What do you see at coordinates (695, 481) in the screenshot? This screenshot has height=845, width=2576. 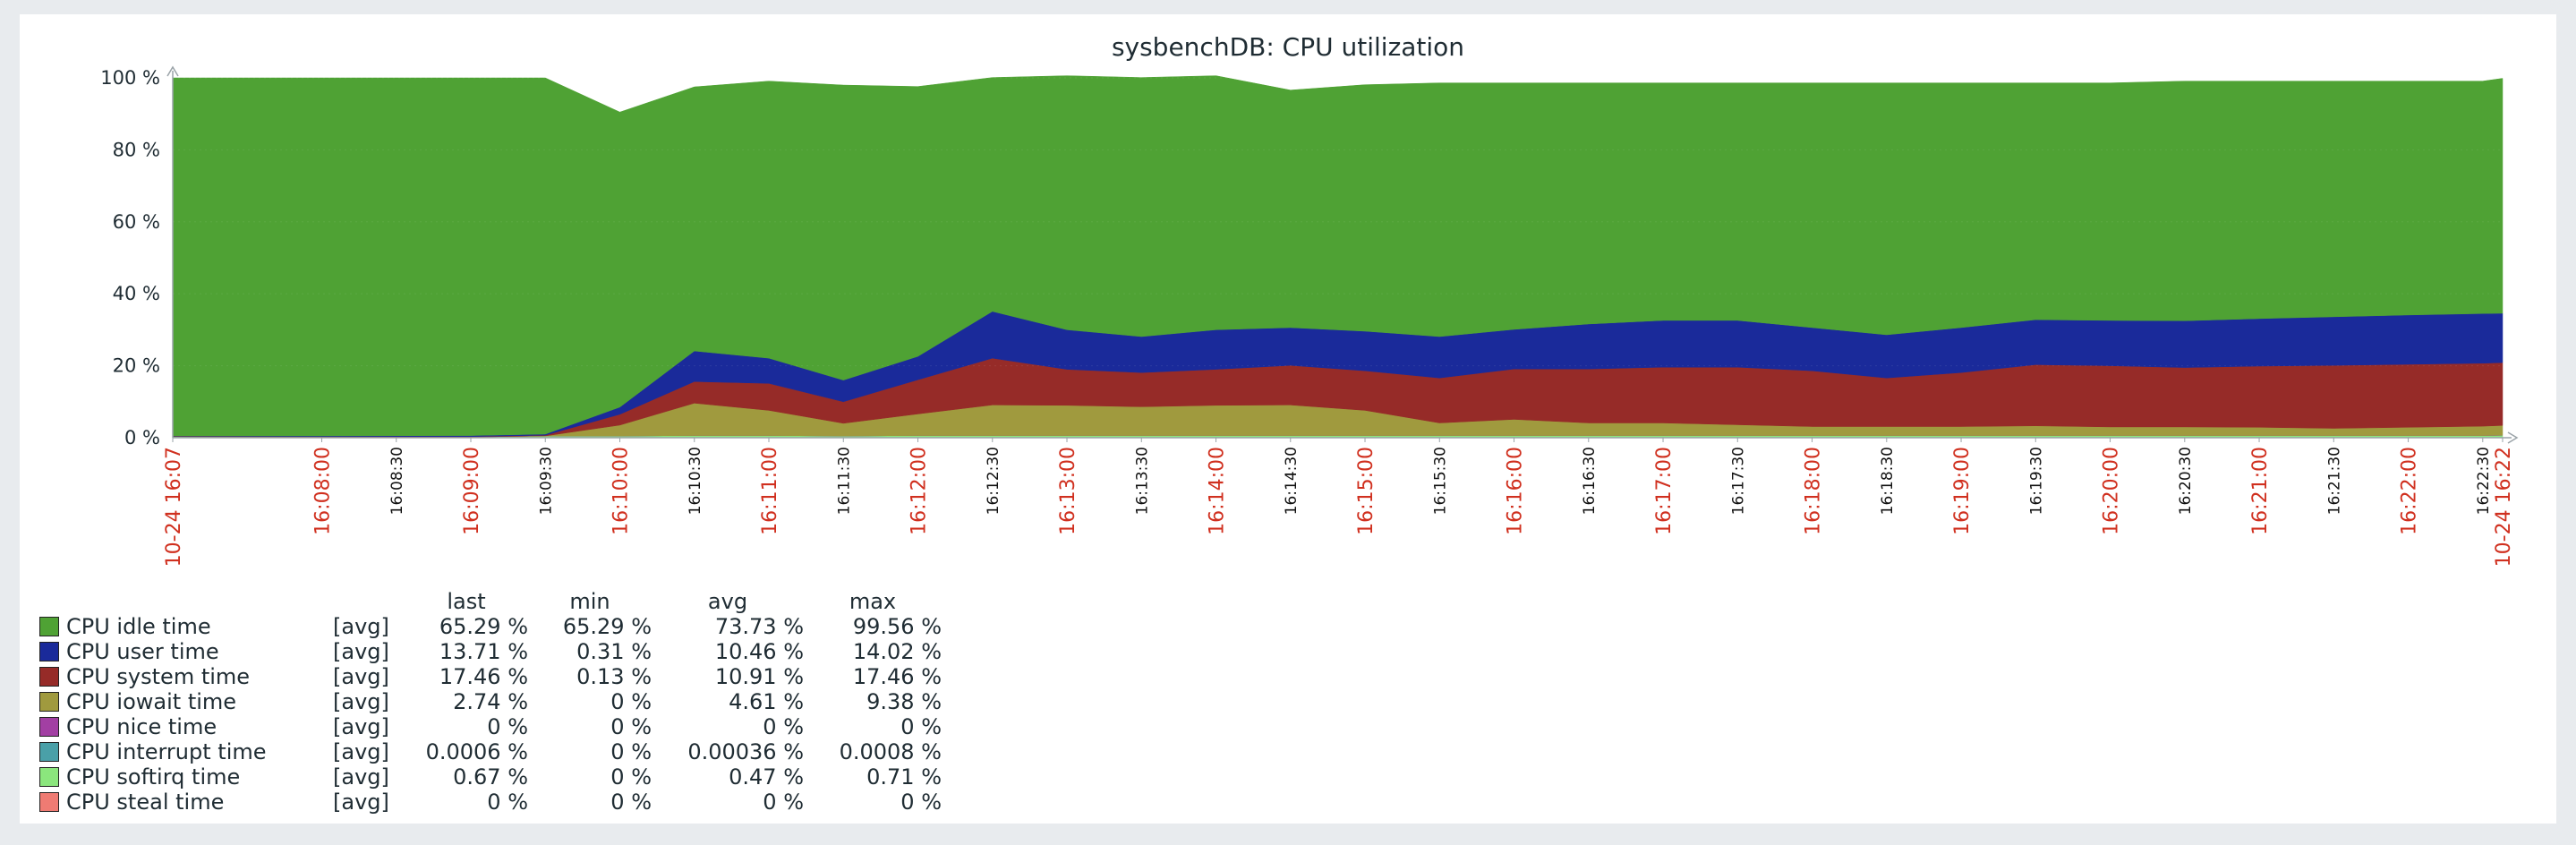 I see `x-tick-label: 16:10:30` at bounding box center [695, 481].